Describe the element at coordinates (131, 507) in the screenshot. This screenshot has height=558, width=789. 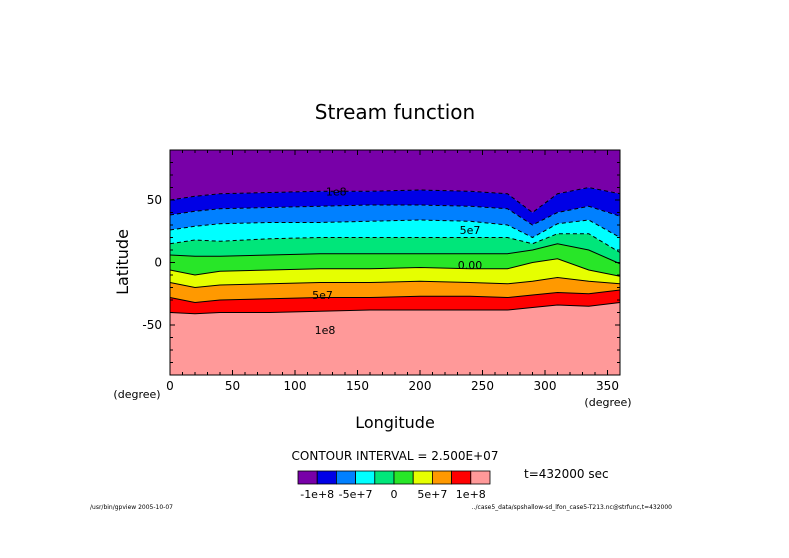
I see `footer-left: /usr/bin/gpview 2005-10-07` at that location.